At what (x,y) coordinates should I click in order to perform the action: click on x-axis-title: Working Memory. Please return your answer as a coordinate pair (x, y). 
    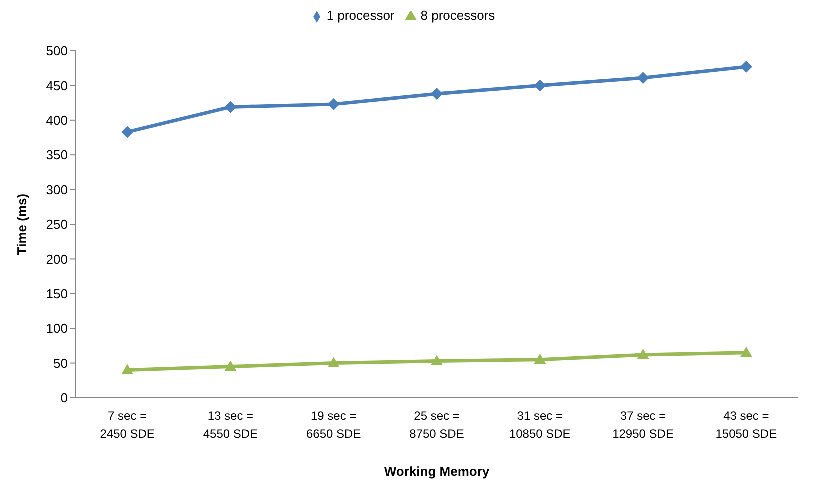
    Looking at the image, I should click on (437, 471).